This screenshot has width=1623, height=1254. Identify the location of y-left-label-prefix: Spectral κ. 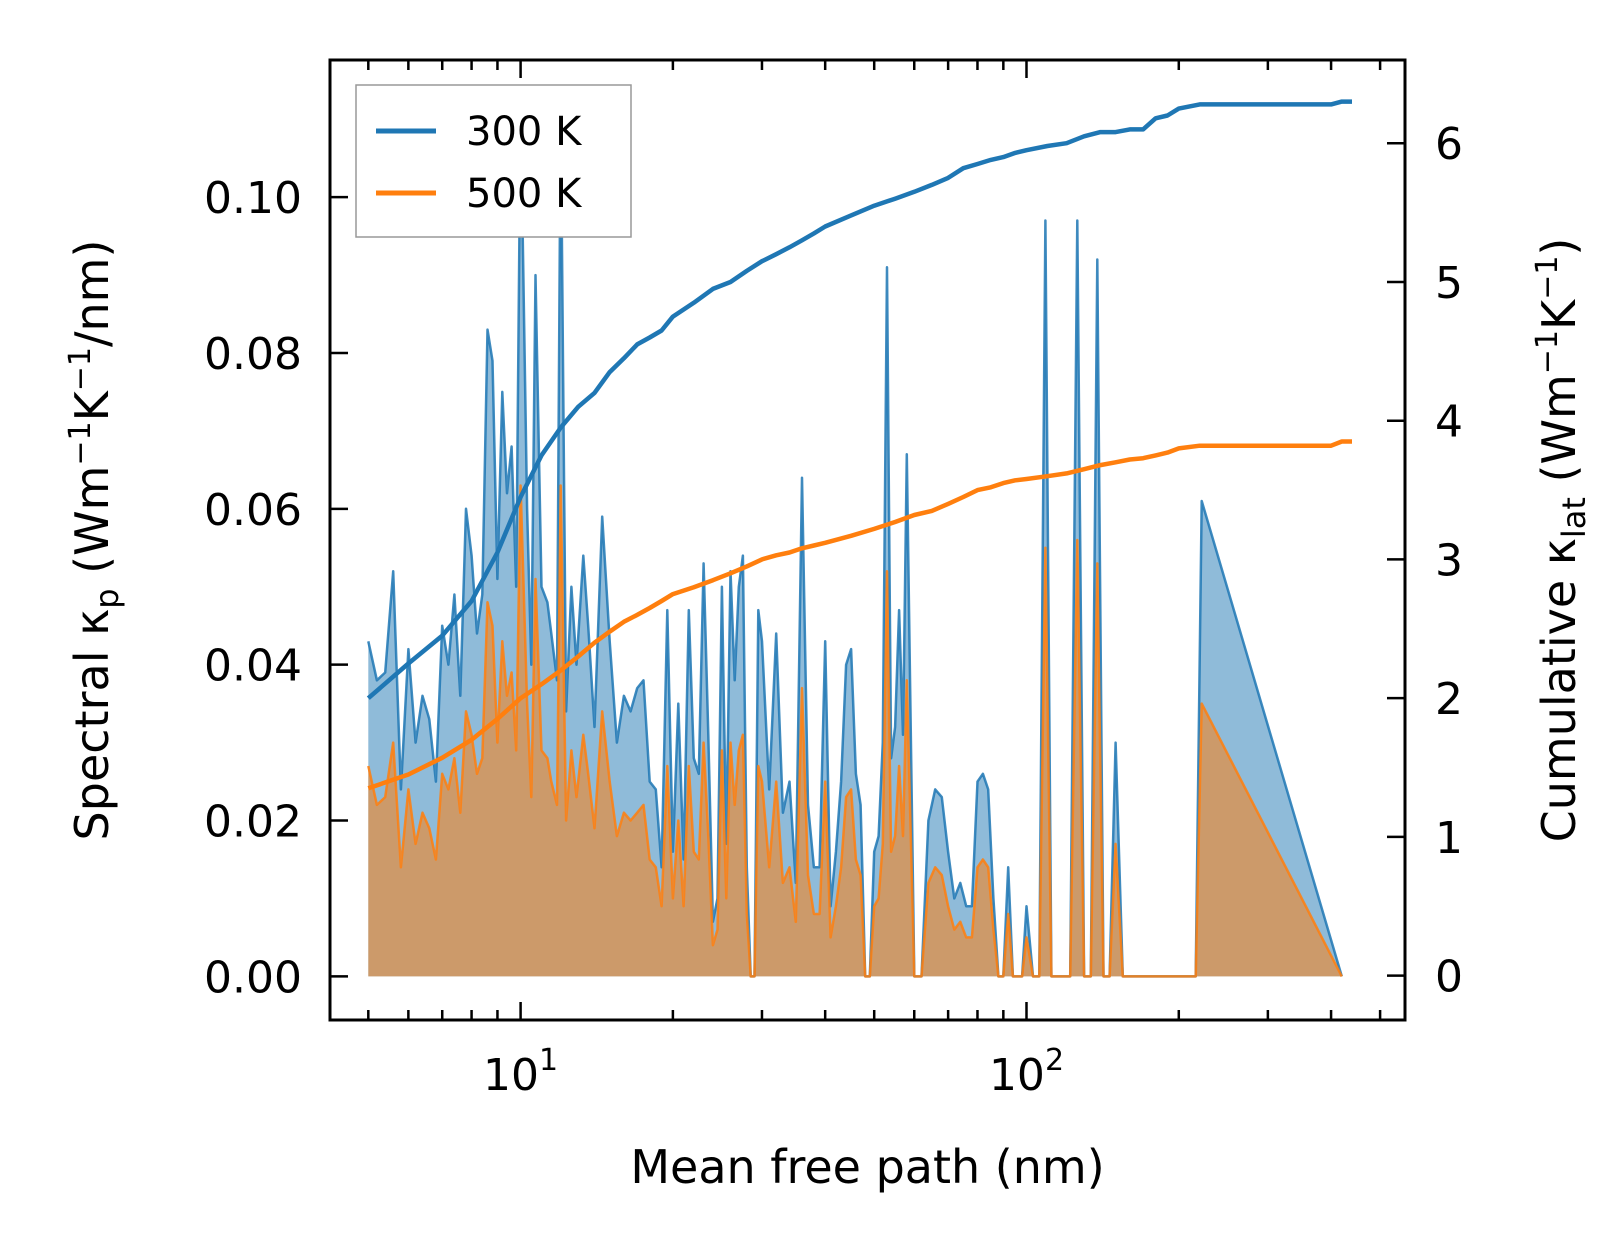
(92, 725).